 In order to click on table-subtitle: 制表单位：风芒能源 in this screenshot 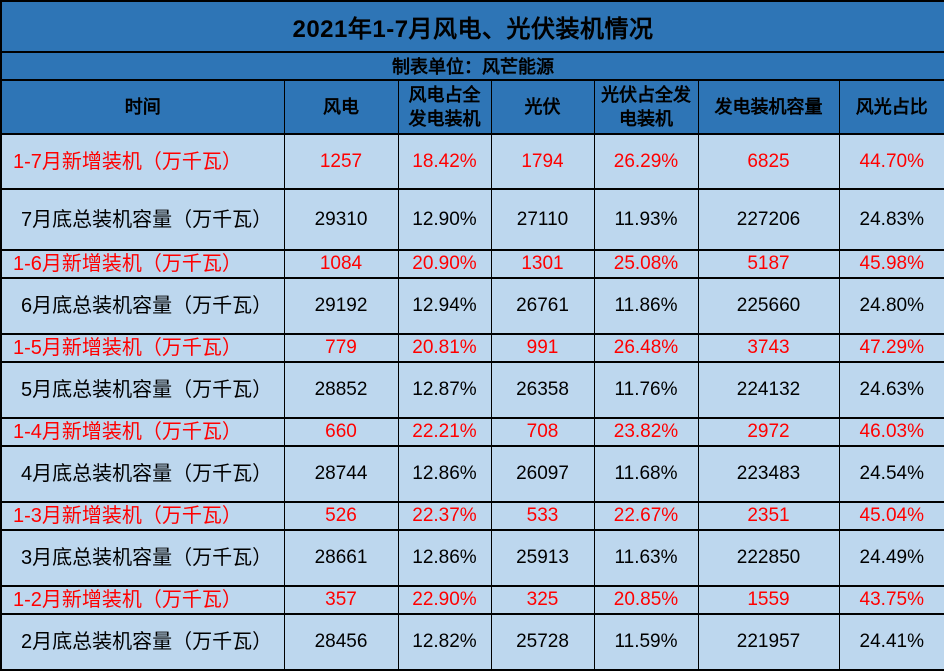, I will do `click(472, 66)`.